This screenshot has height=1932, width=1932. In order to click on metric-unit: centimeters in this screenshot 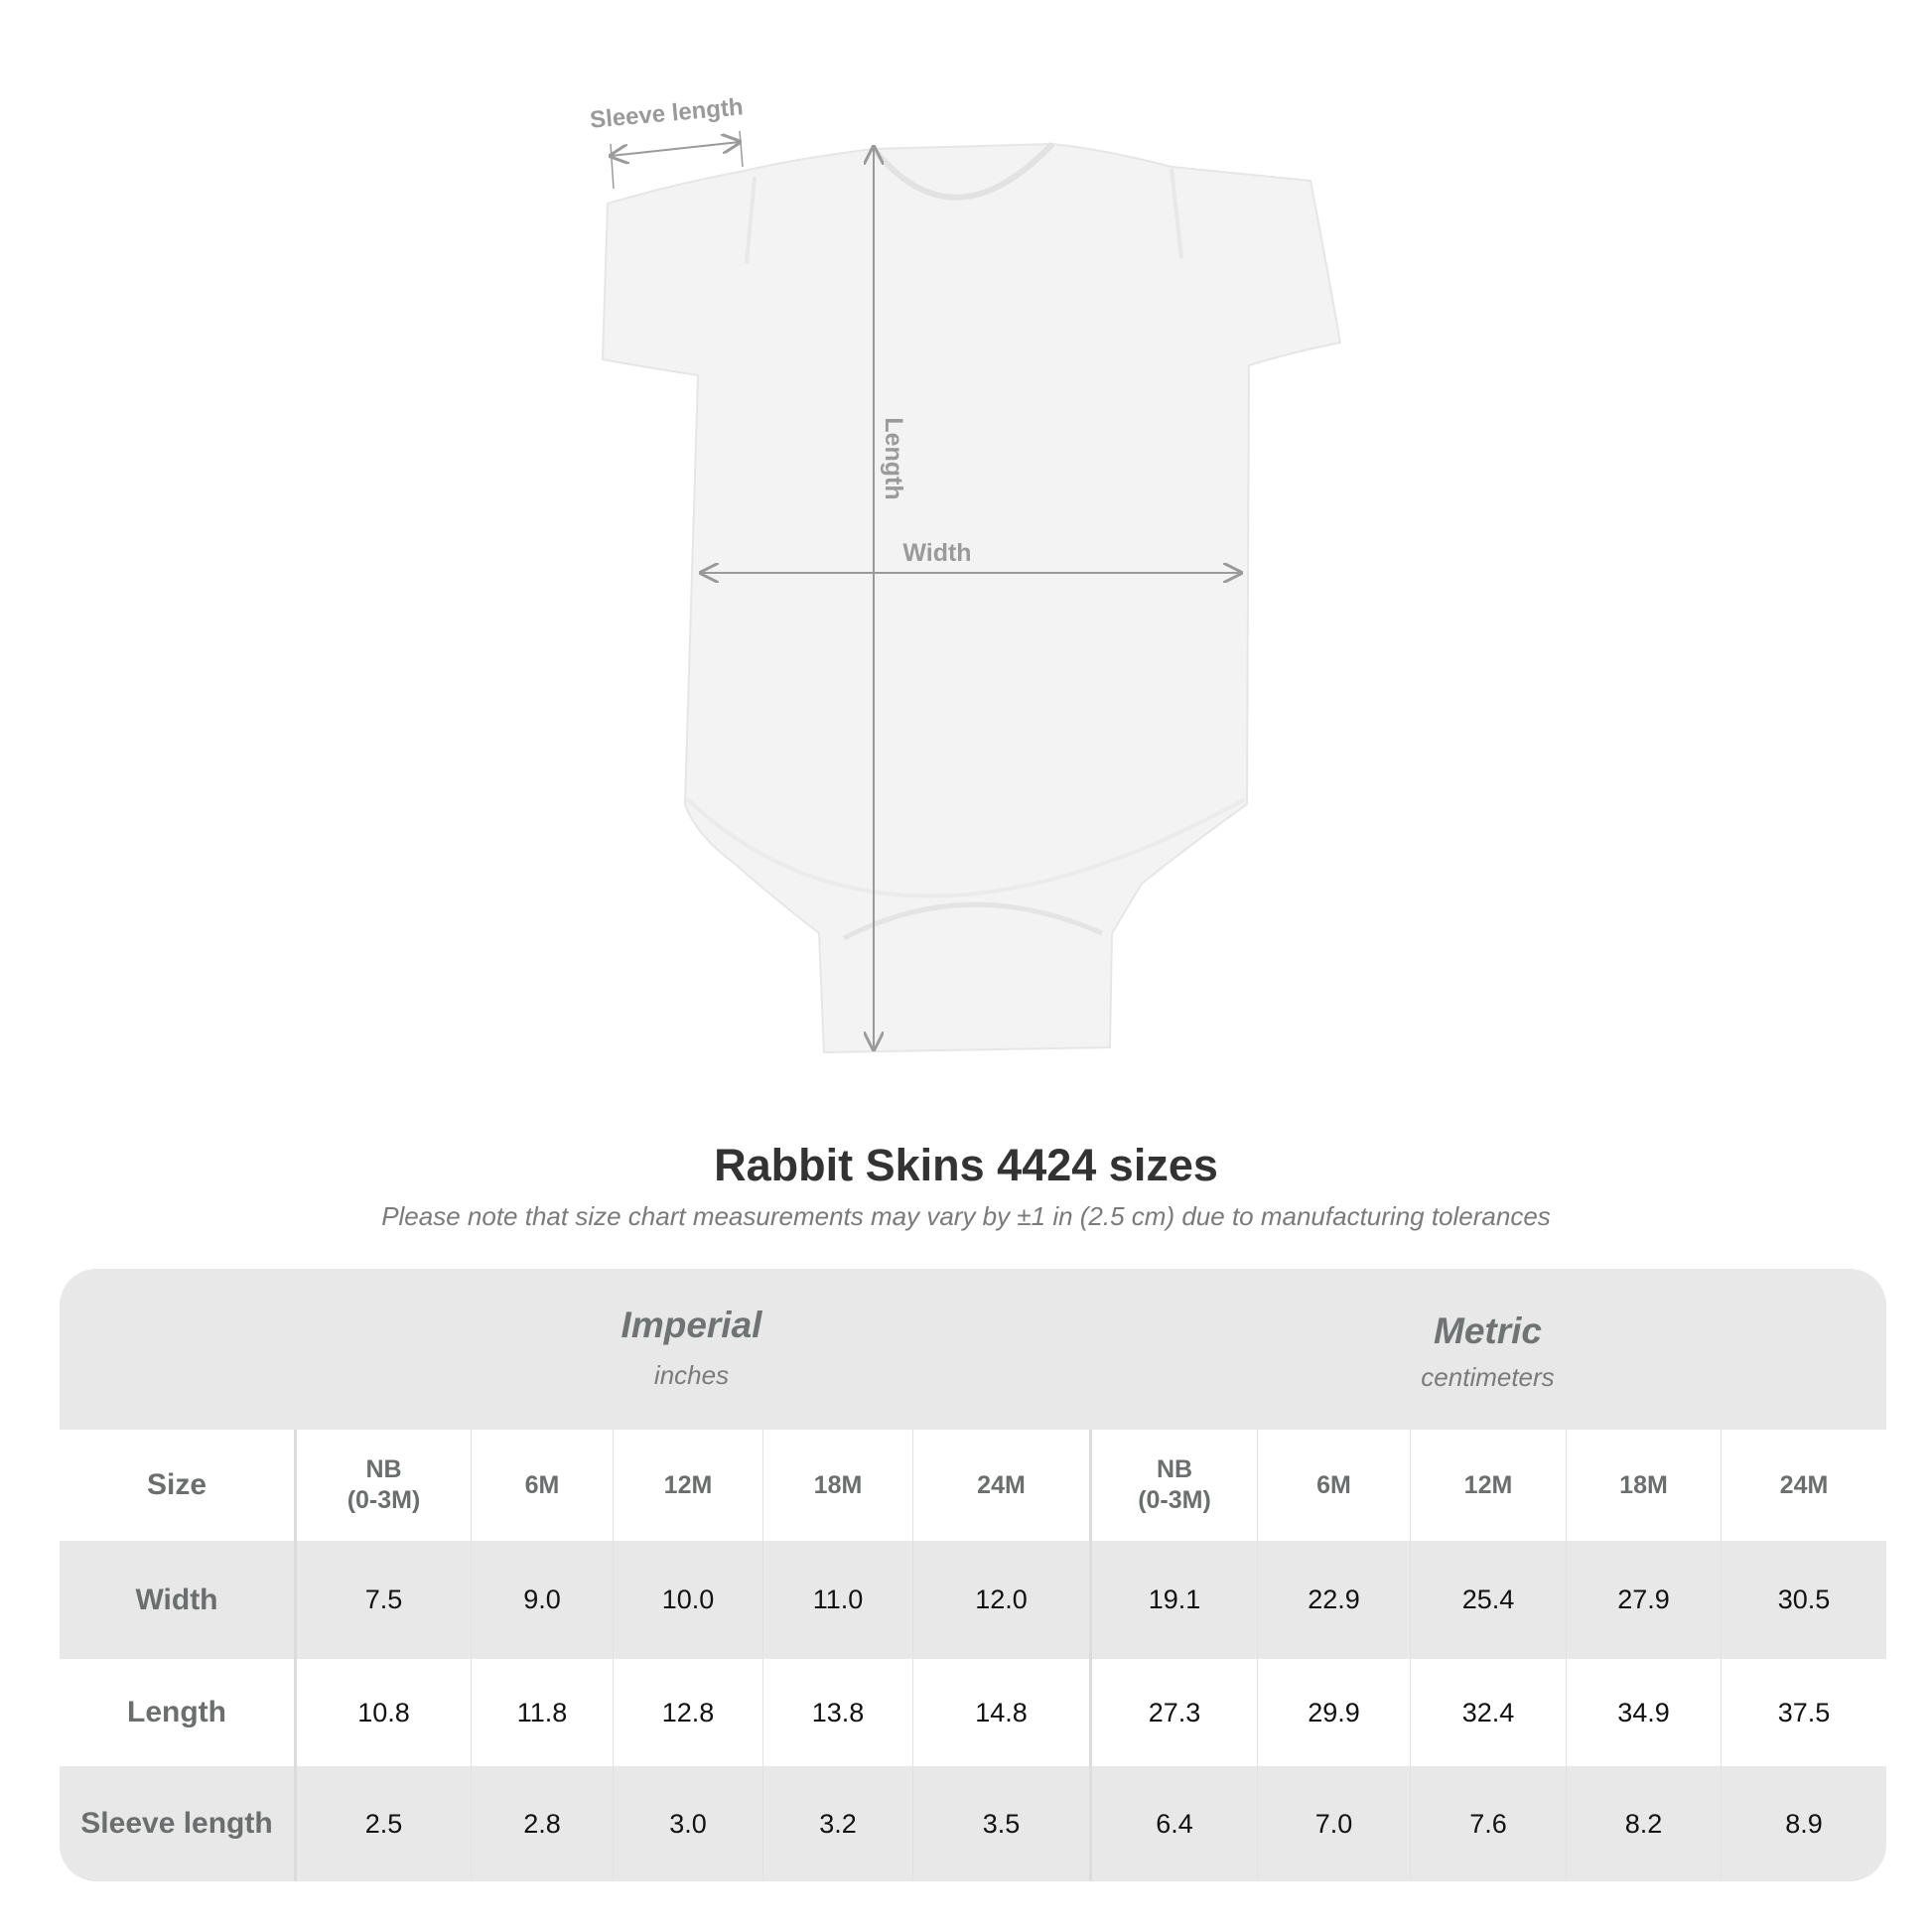, I will do `click(1488, 1377)`.